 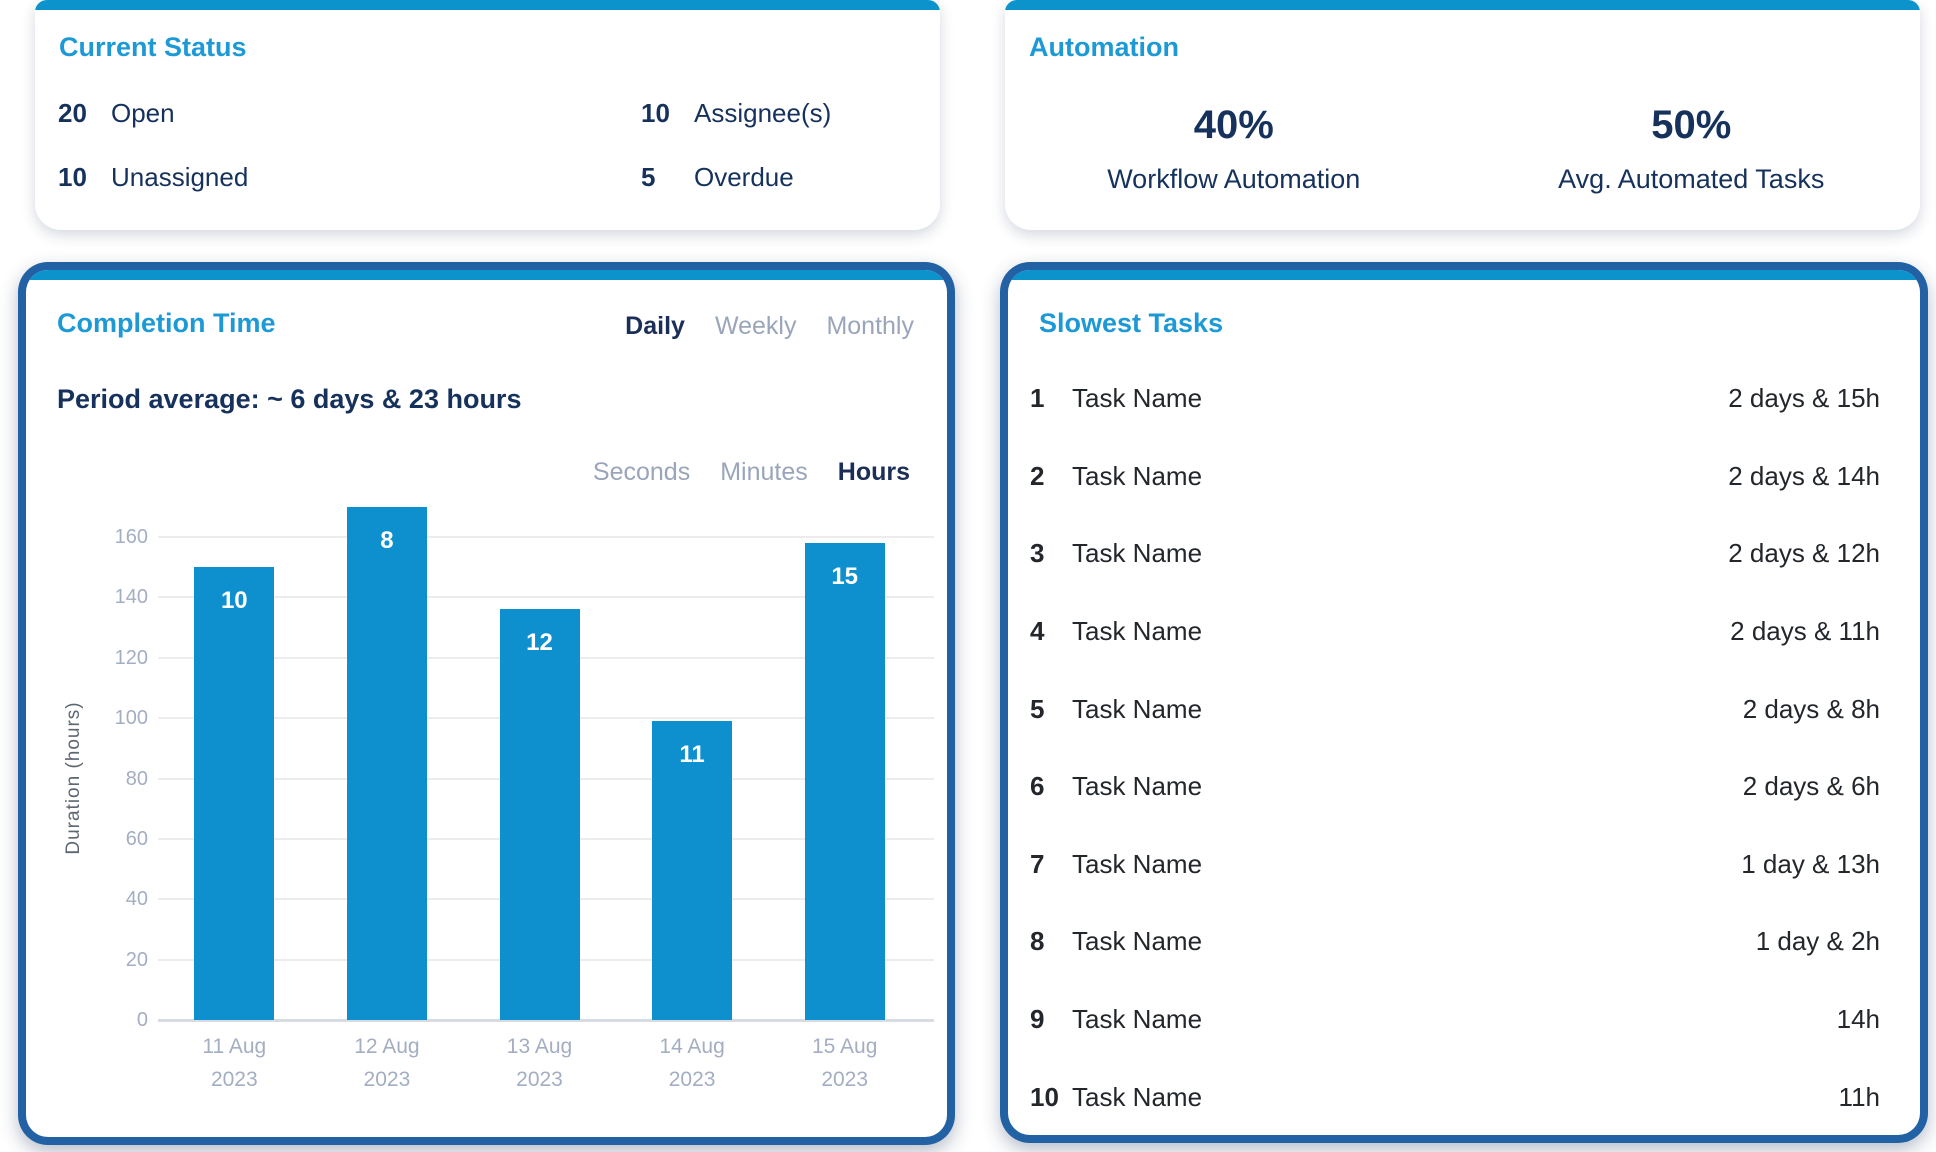 I want to click on task-duration: 1 day & 13h, so click(x=1810, y=863).